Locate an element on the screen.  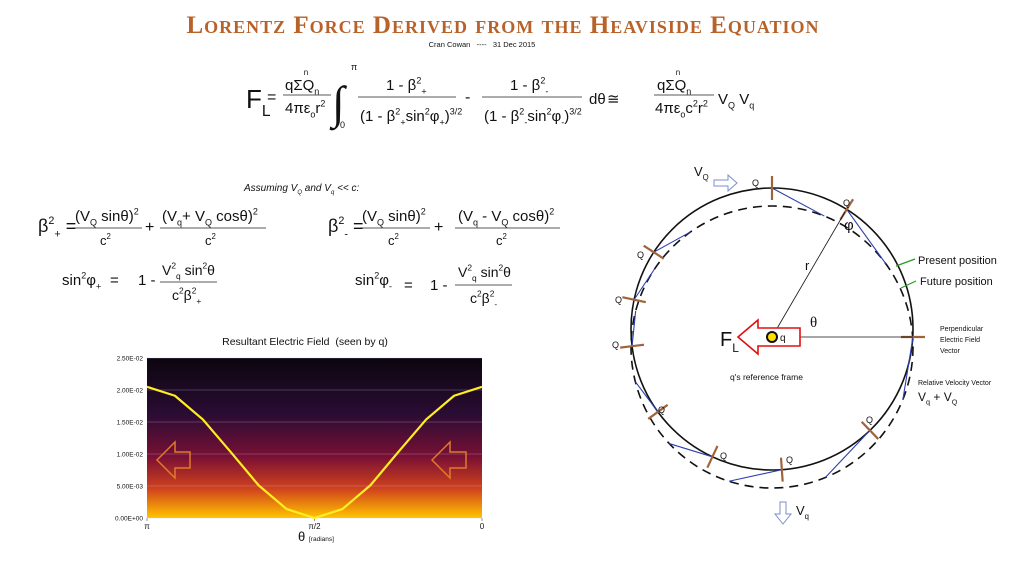
frame-label: q's reference frame is located at coordinates (766, 377).